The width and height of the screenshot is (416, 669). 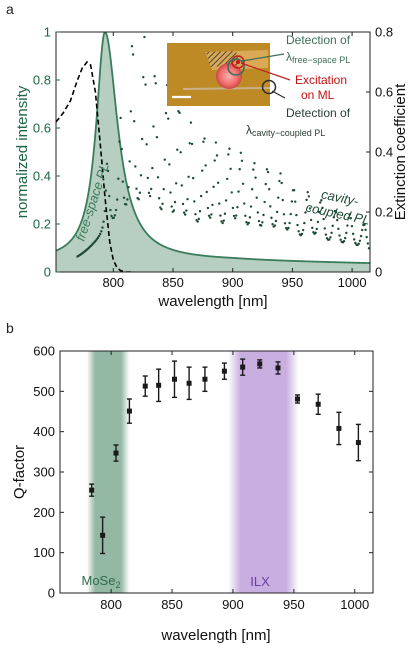 I want to click on band-ilx, so click(x=263, y=472).